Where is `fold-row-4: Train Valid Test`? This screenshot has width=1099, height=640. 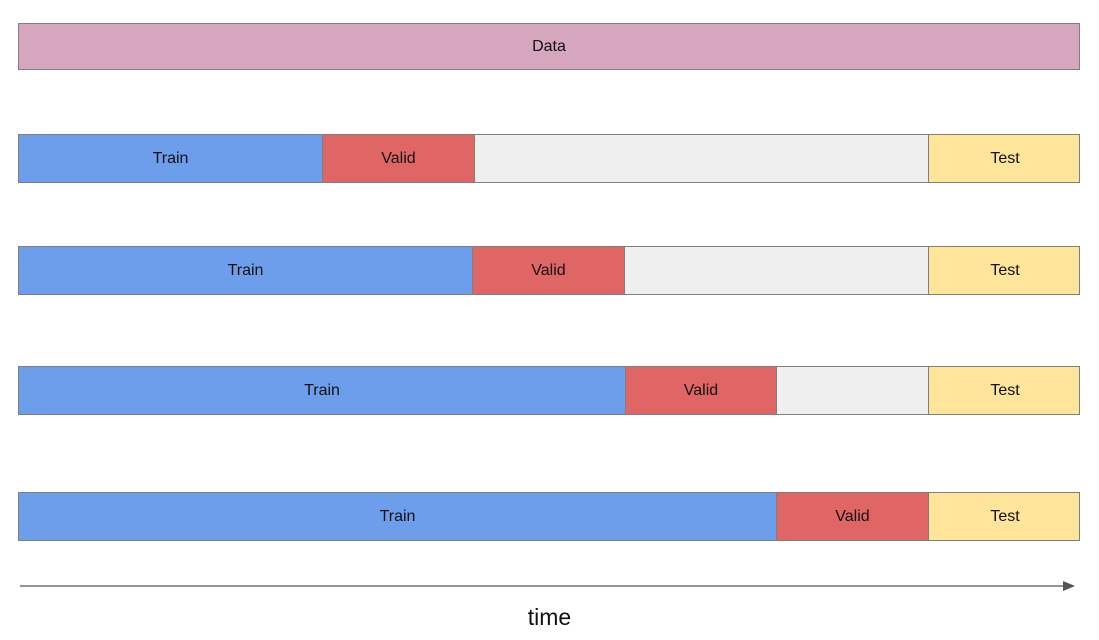 fold-row-4: Train Valid Test is located at coordinates (549, 516).